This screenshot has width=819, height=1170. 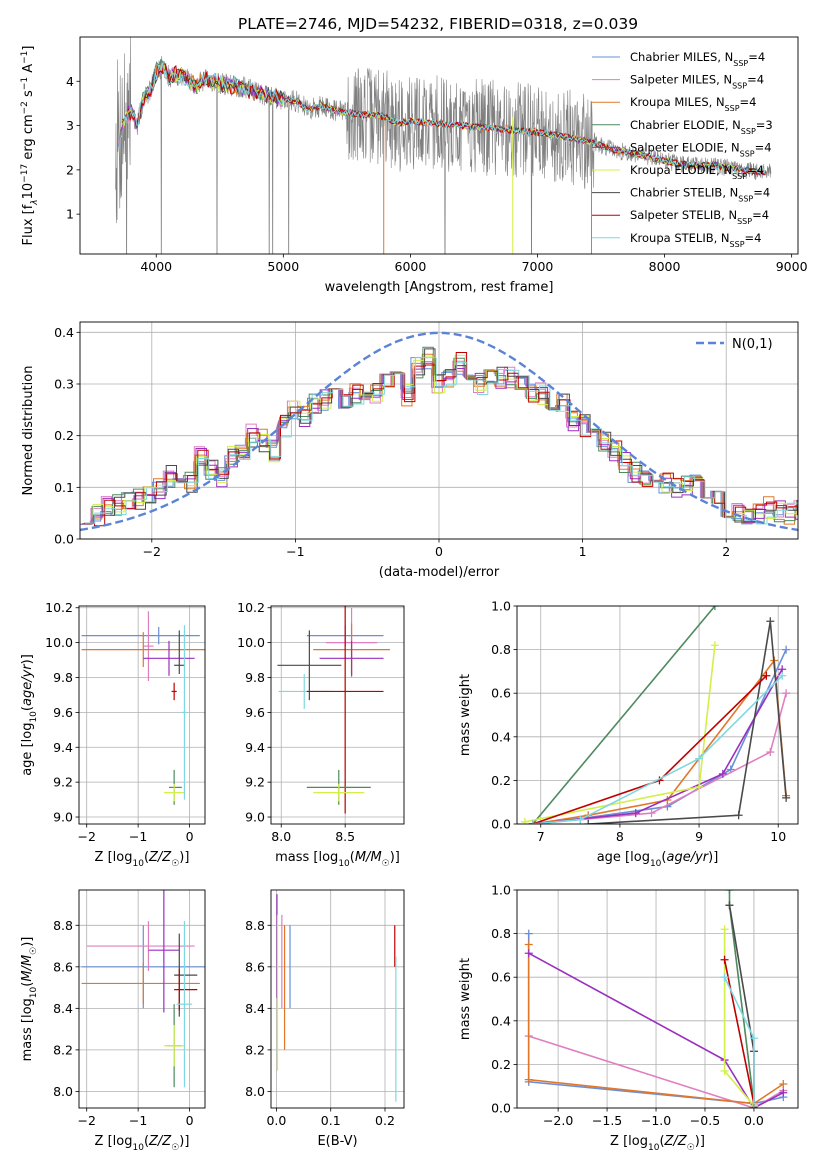 I want to click on age-vs-mass-points, so click(x=333, y=710).